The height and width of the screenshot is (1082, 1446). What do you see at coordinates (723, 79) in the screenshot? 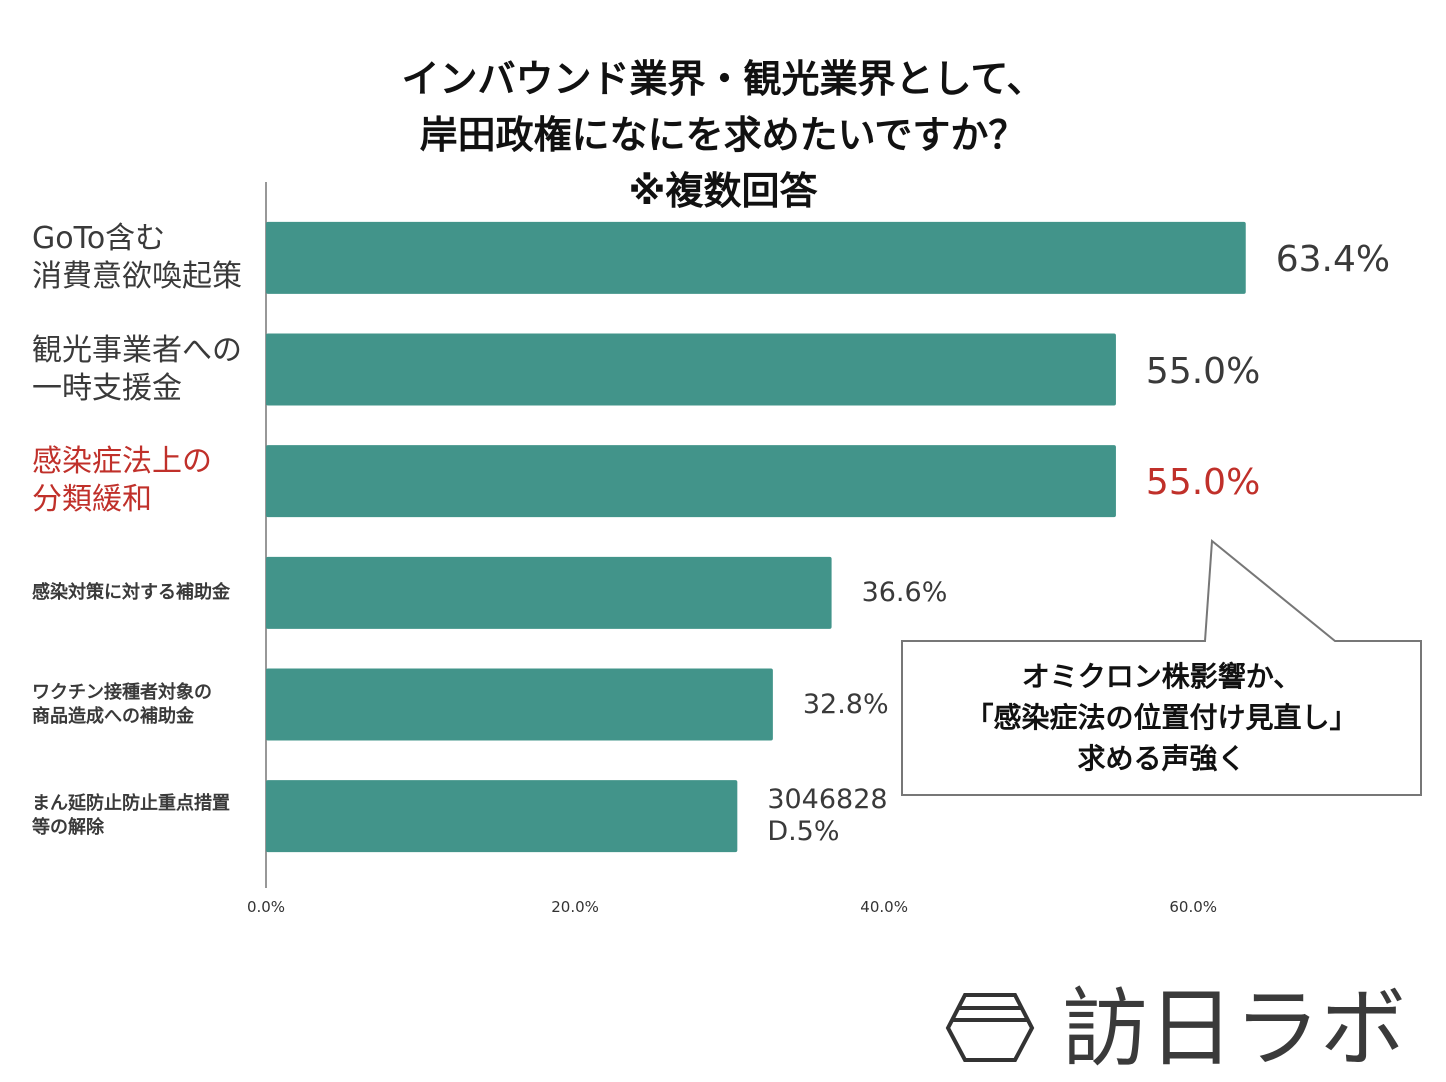
I see `chart-title: インバウンド業界・観光業界として、` at bounding box center [723, 79].